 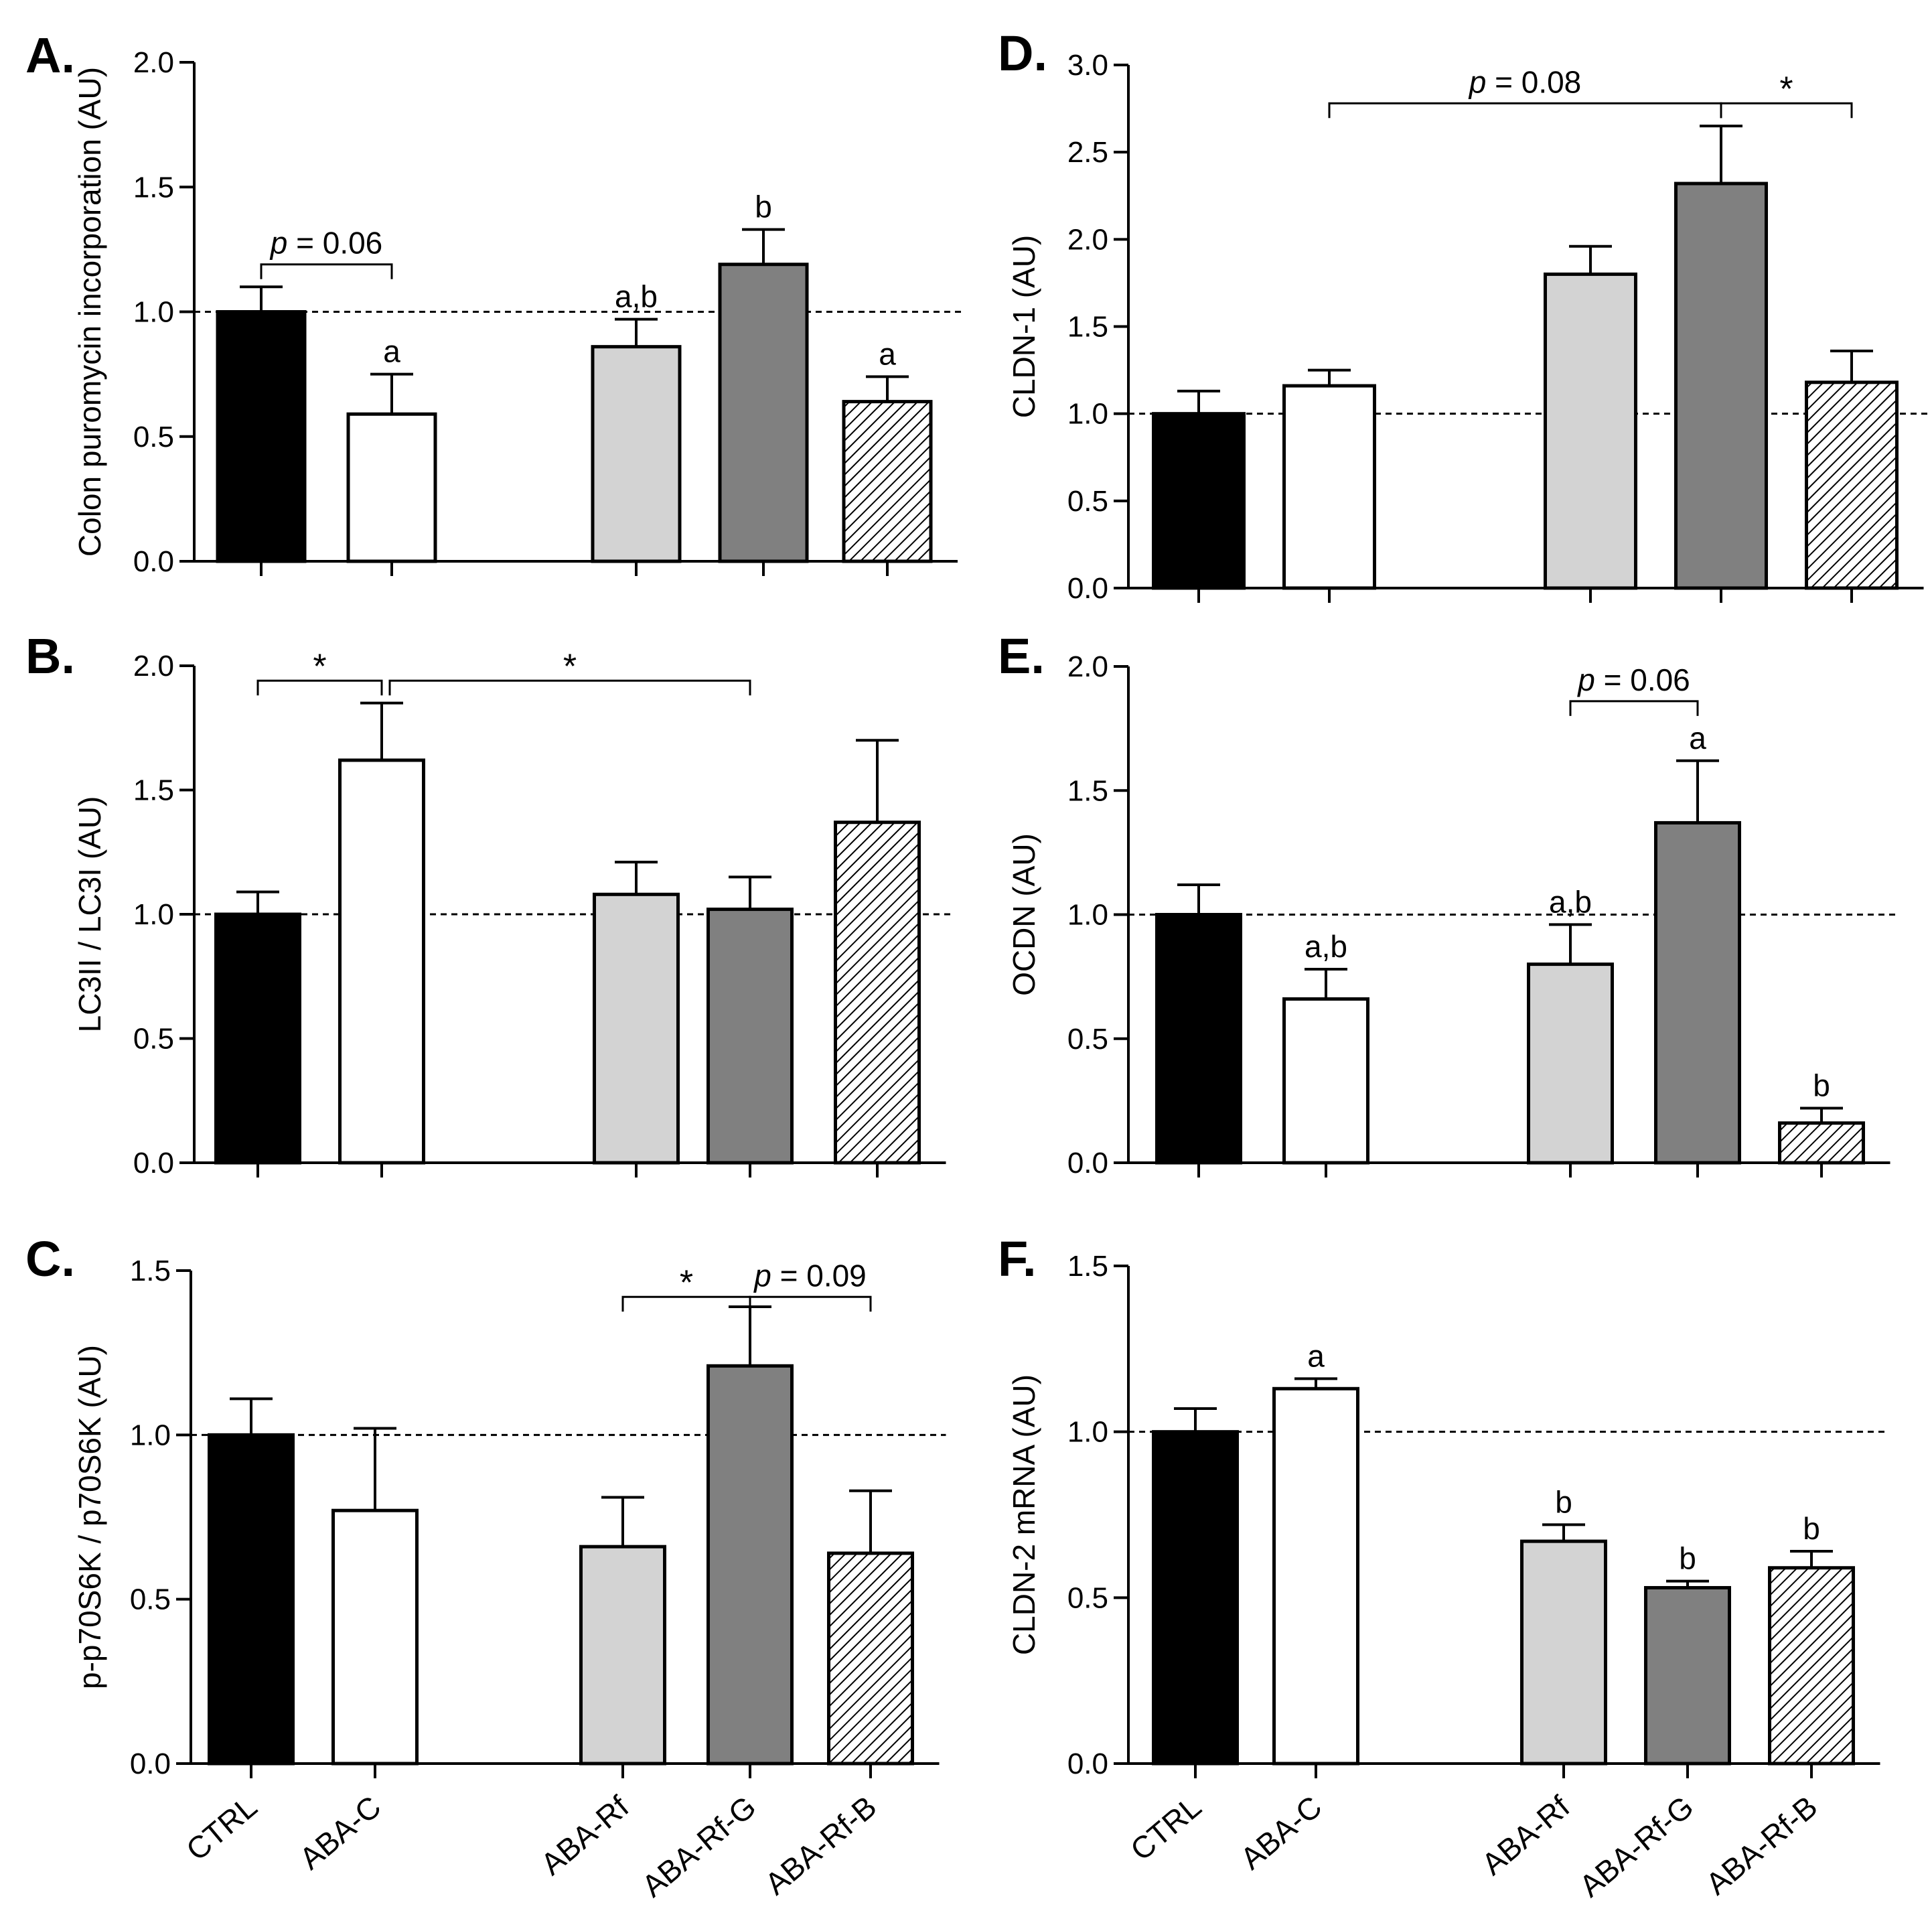 I want to click on p-value: = 0.09, so click(x=819, y=1275).